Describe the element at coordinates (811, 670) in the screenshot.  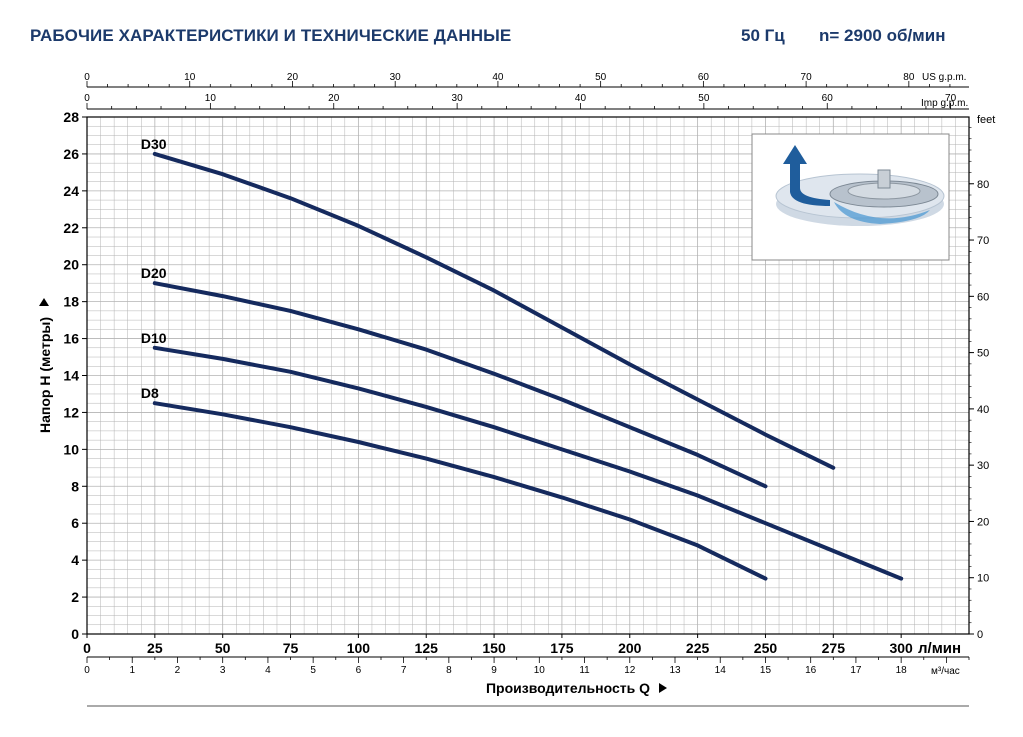
I see `m3h-tick-label: 16` at that location.